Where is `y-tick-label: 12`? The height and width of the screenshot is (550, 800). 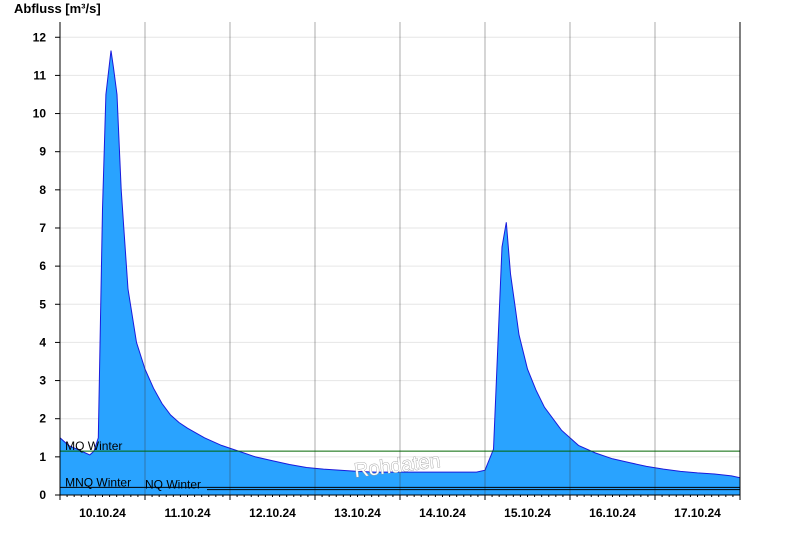
y-tick-label: 12 is located at coordinates (40, 37).